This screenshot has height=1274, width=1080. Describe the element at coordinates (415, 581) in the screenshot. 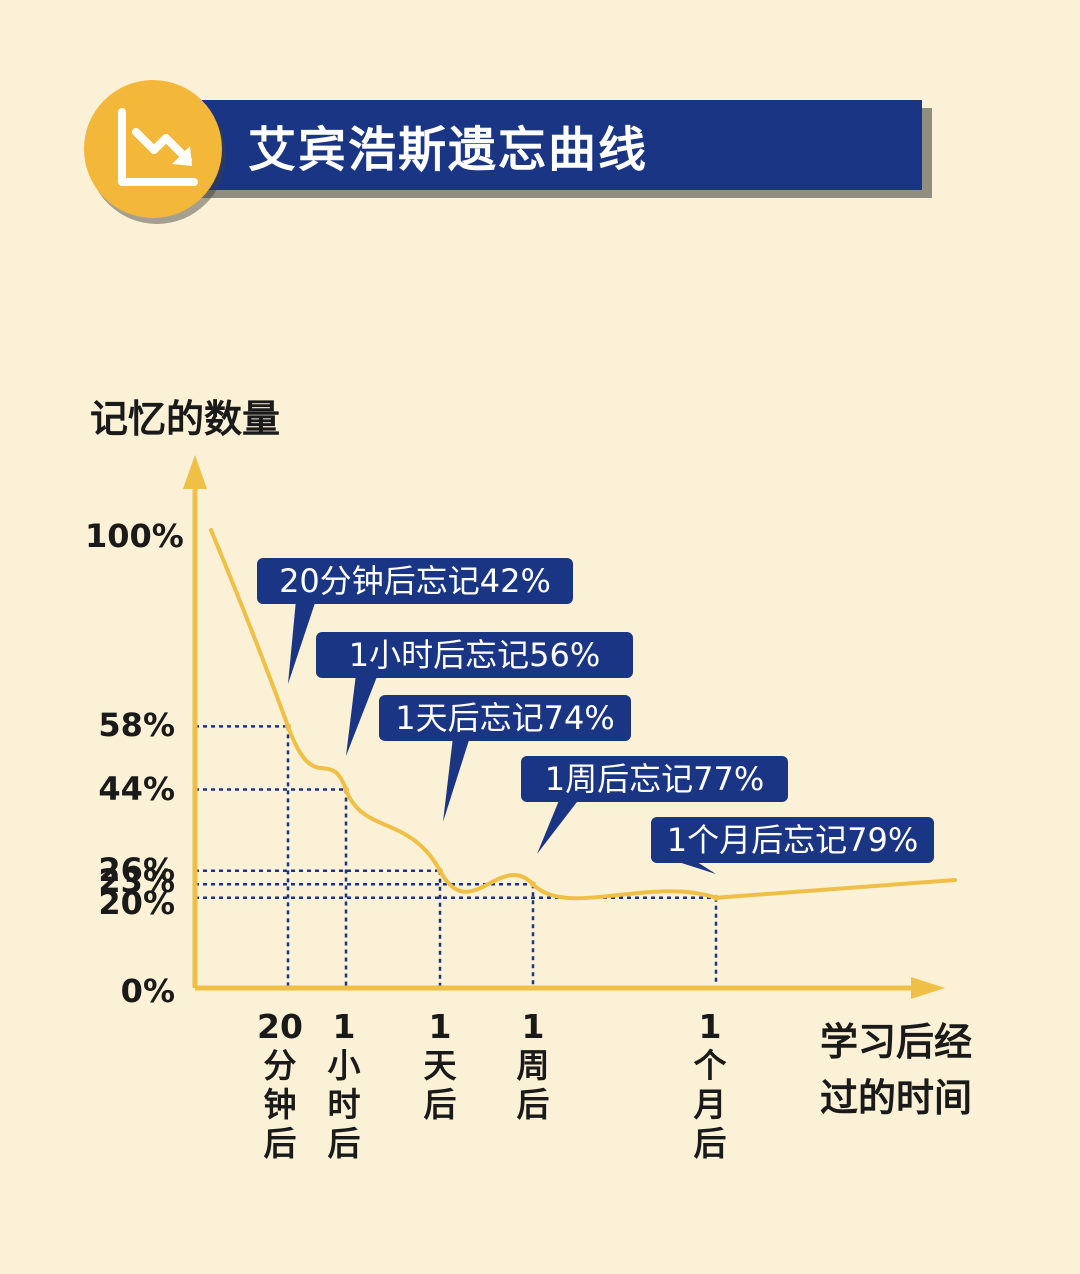

I see `callout-label: 20分钟后忘记42%` at that location.